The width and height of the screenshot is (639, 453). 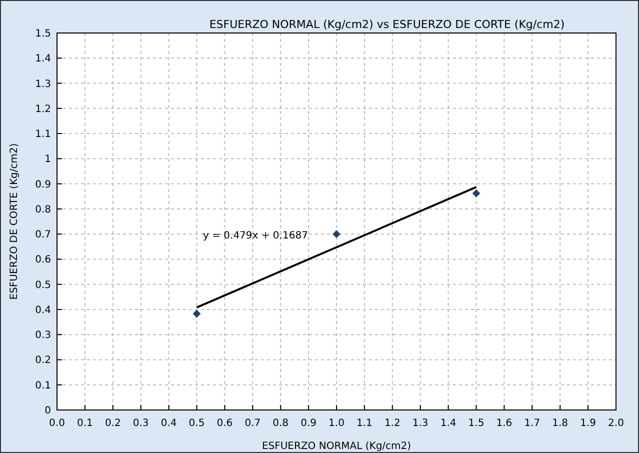 What do you see at coordinates (224, 423) in the screenshot?
I see `x-tick-label: 0.6` at bounding box center [224, 423].